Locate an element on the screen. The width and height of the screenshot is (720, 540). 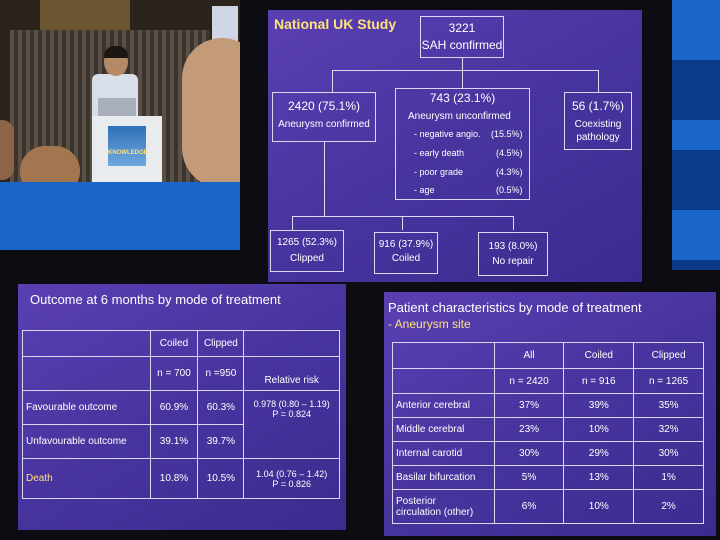
cell-value: 2% is located at coordinates (668, 506).